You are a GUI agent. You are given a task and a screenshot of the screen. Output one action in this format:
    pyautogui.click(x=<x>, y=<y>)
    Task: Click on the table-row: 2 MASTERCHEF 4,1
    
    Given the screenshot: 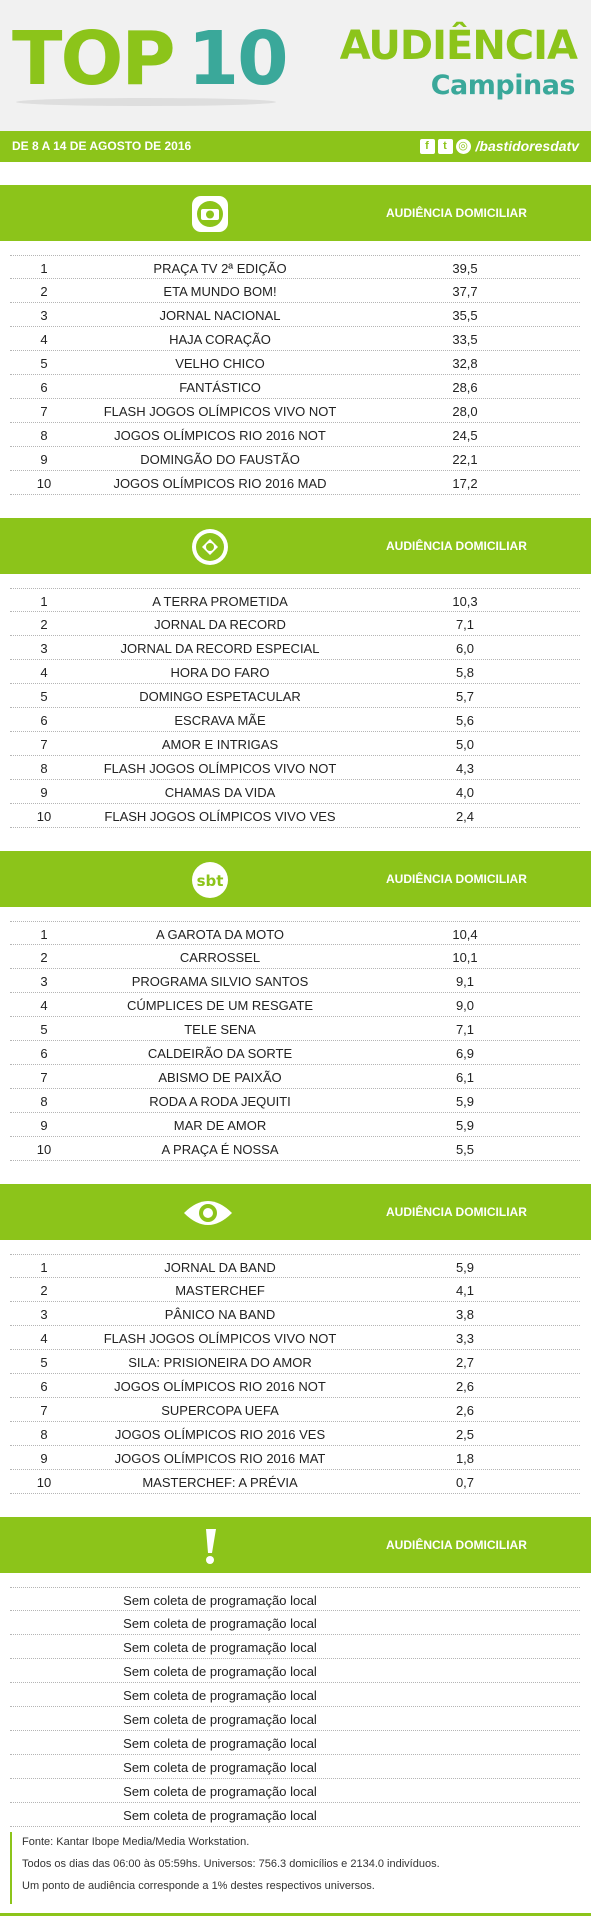 What is the action you would take?
    pyautogui.click(x=295, y=1290)
    